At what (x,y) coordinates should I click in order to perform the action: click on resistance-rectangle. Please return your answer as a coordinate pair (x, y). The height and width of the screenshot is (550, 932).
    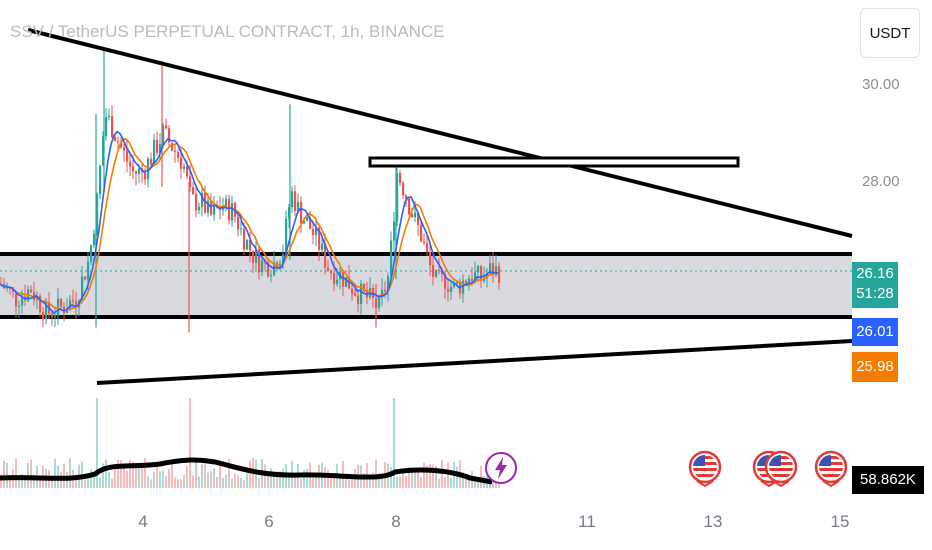
    Looking at the image, I should click on (554, 162).